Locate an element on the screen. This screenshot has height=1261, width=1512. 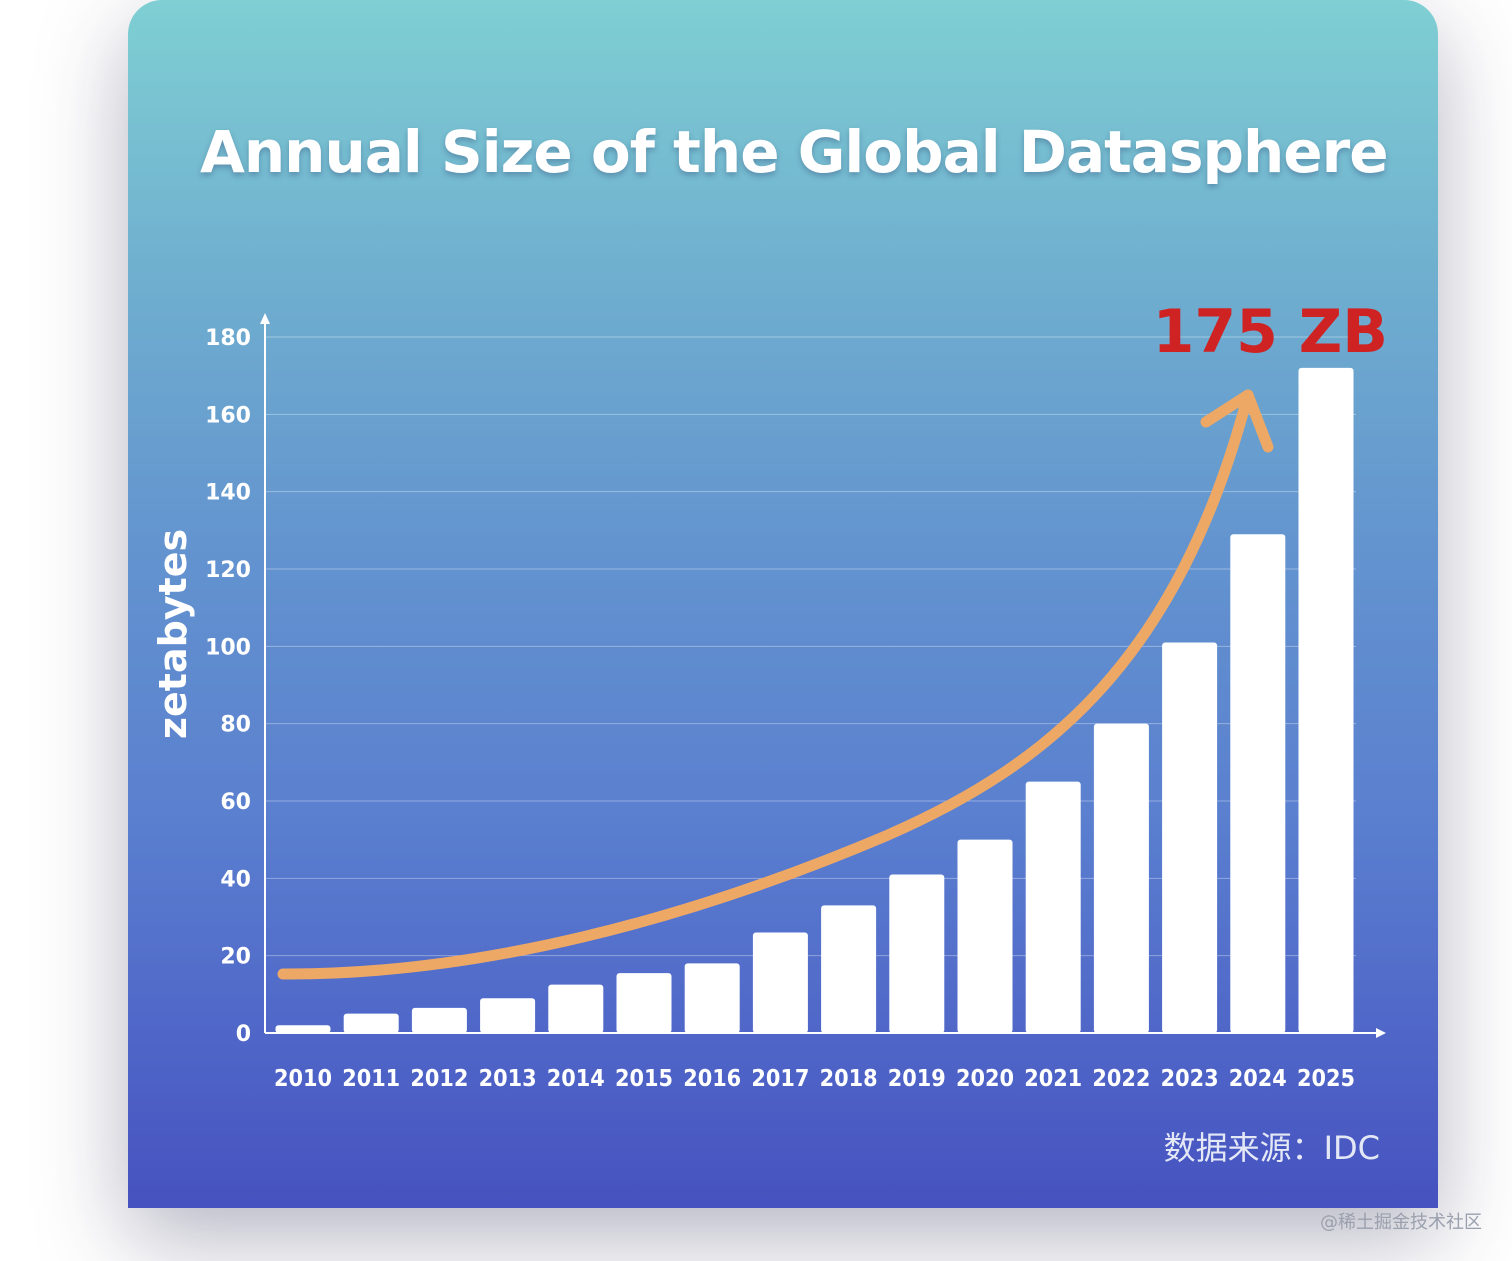
x-tick-label: 2018 is located at coordinates (849, 1079).